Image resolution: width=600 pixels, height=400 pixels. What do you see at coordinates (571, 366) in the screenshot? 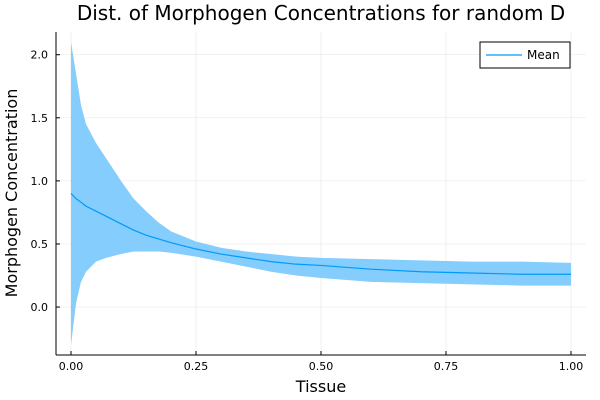
I see `x-tick-label: 1.00` at bounding box center [571, 366].